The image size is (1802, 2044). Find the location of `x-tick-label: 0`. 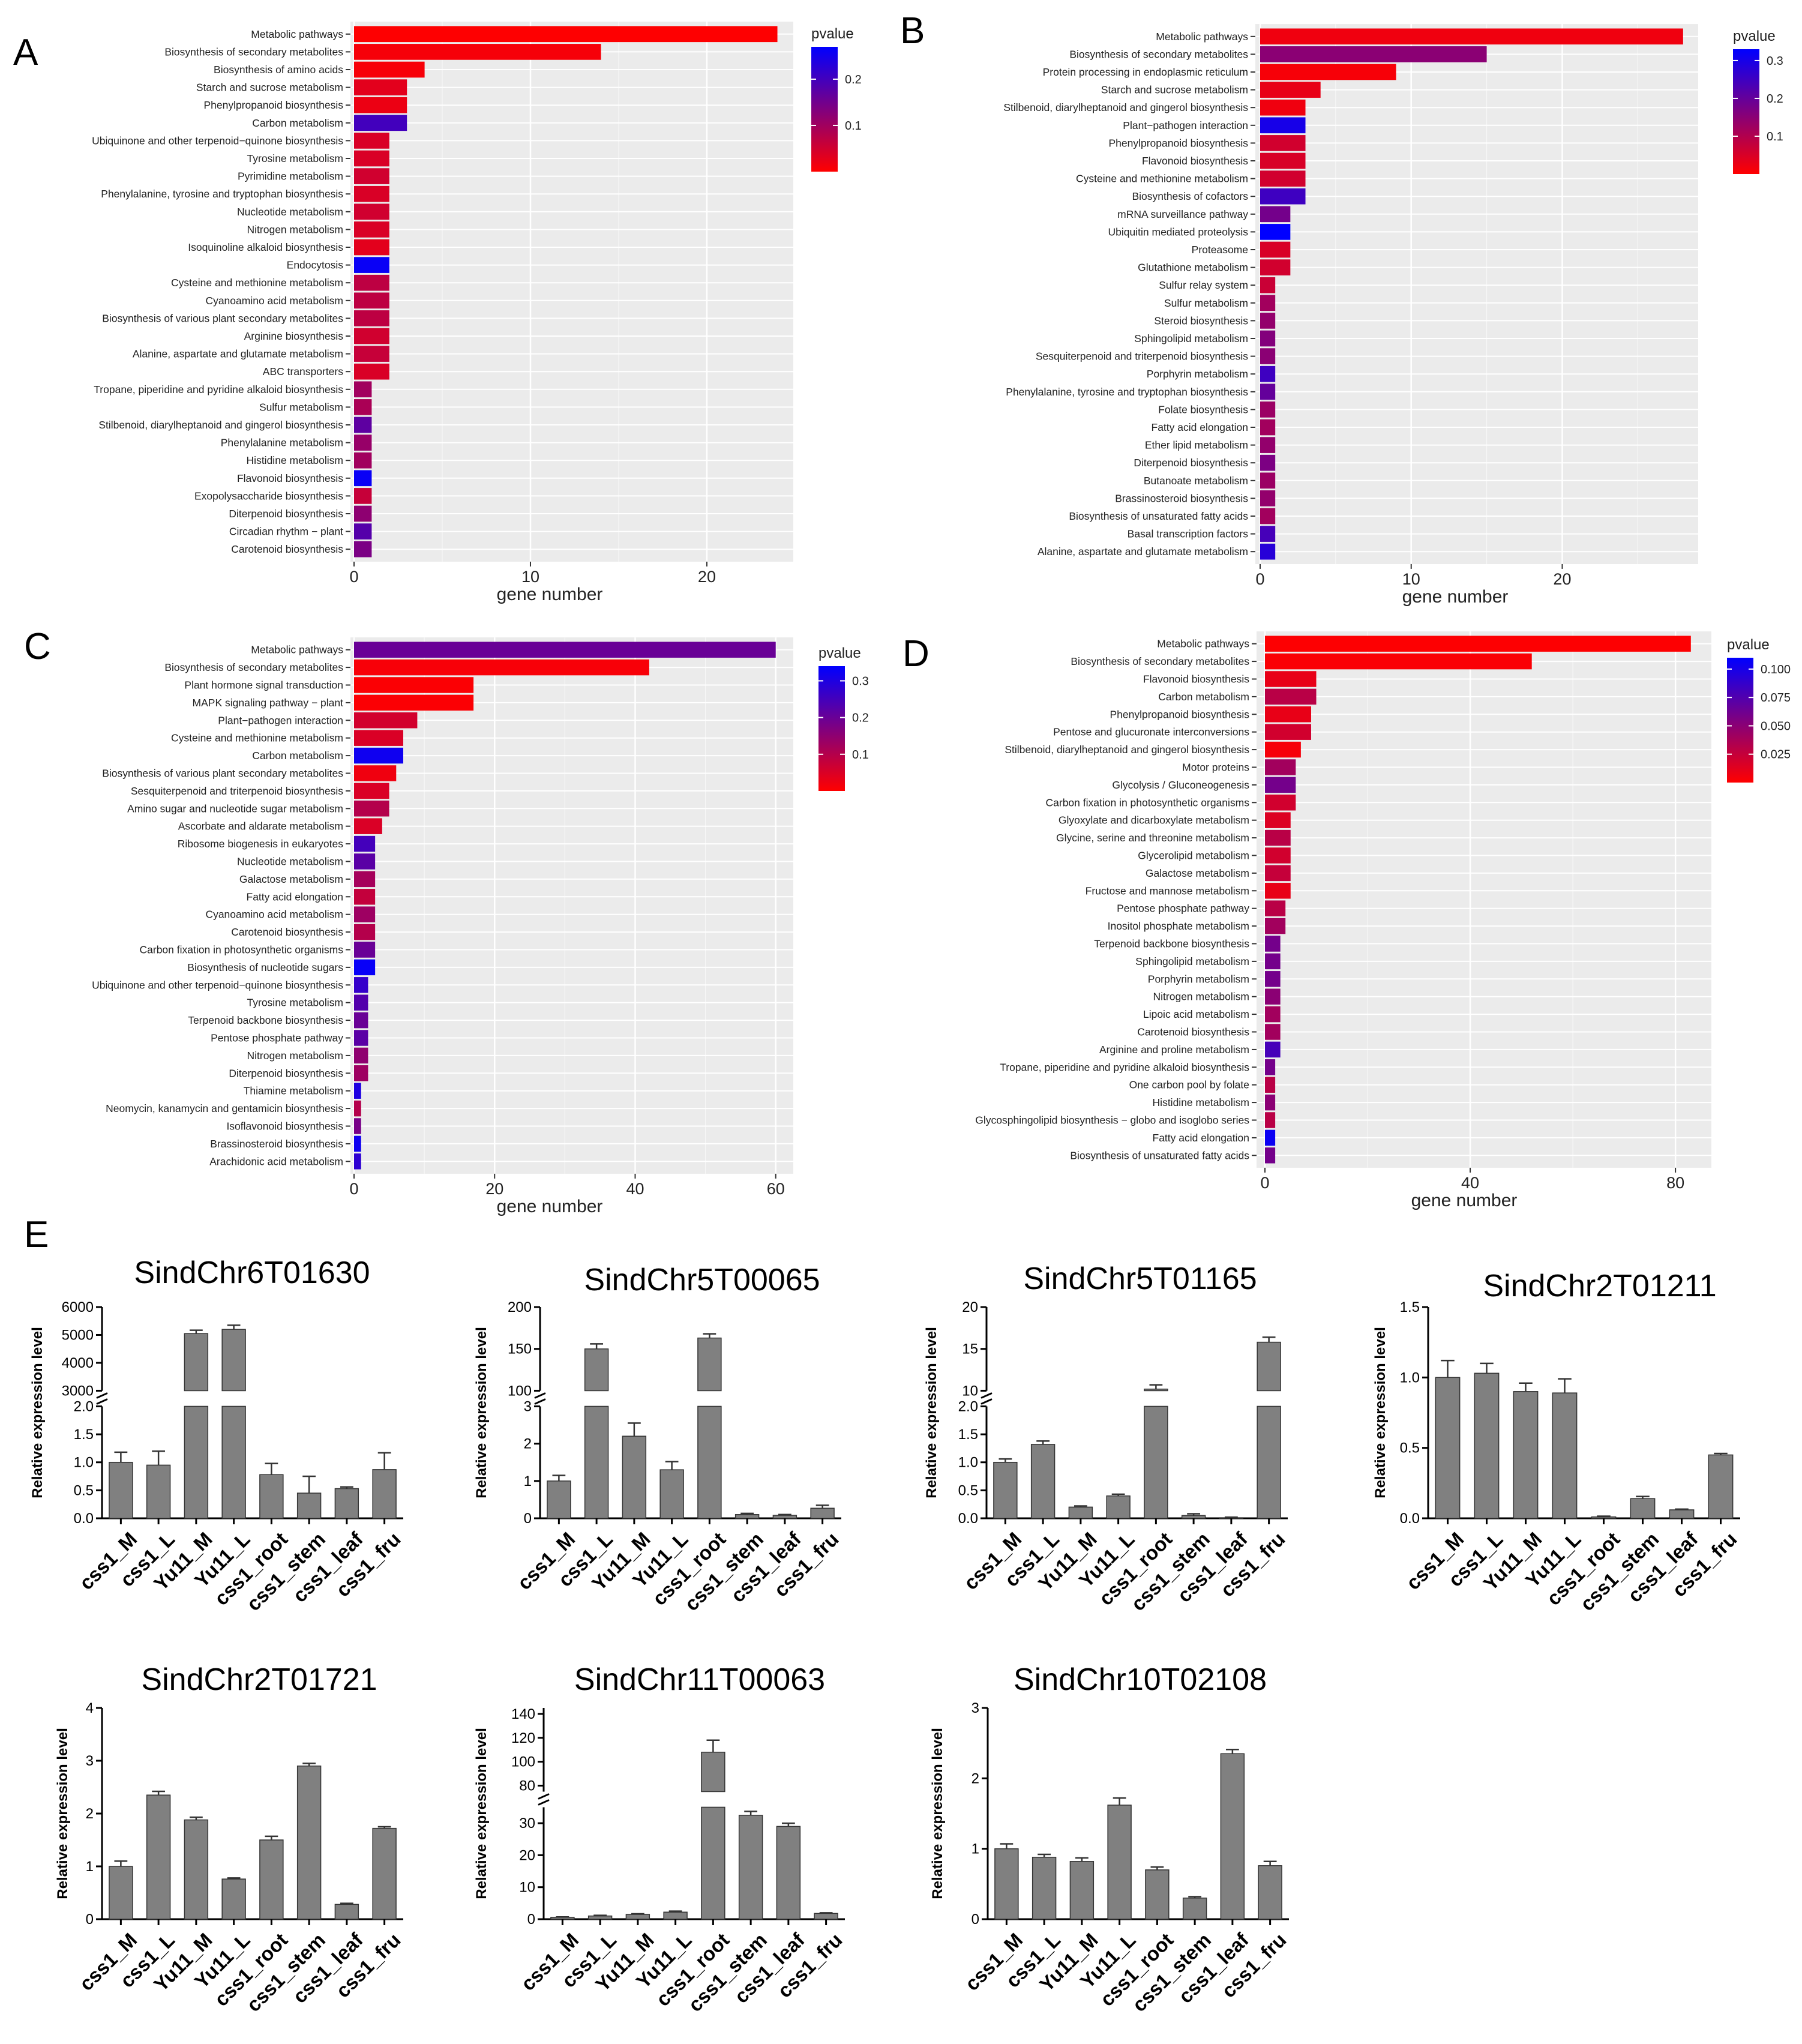

x-tick-label: 0 is located at coordinates (1259, 579).